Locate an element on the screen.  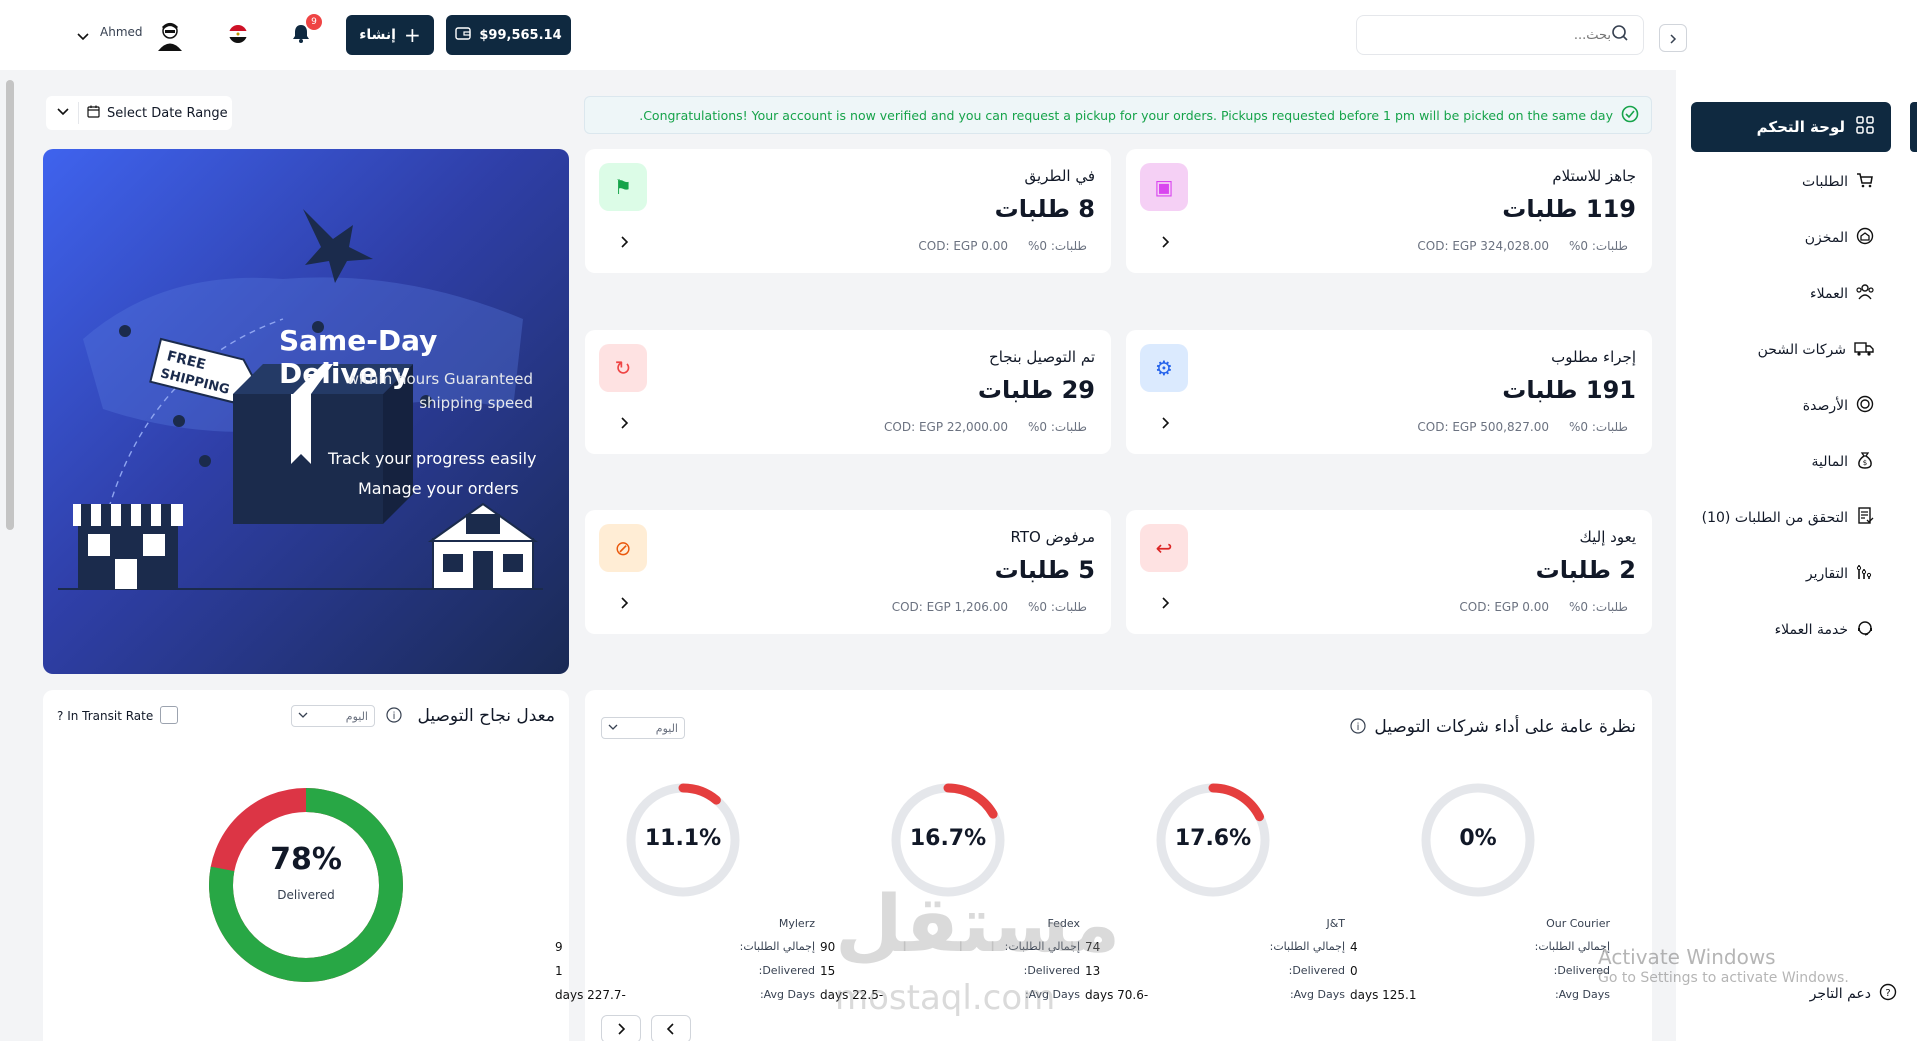
create-button: إنشاء + is located at coordinates (390, 35).